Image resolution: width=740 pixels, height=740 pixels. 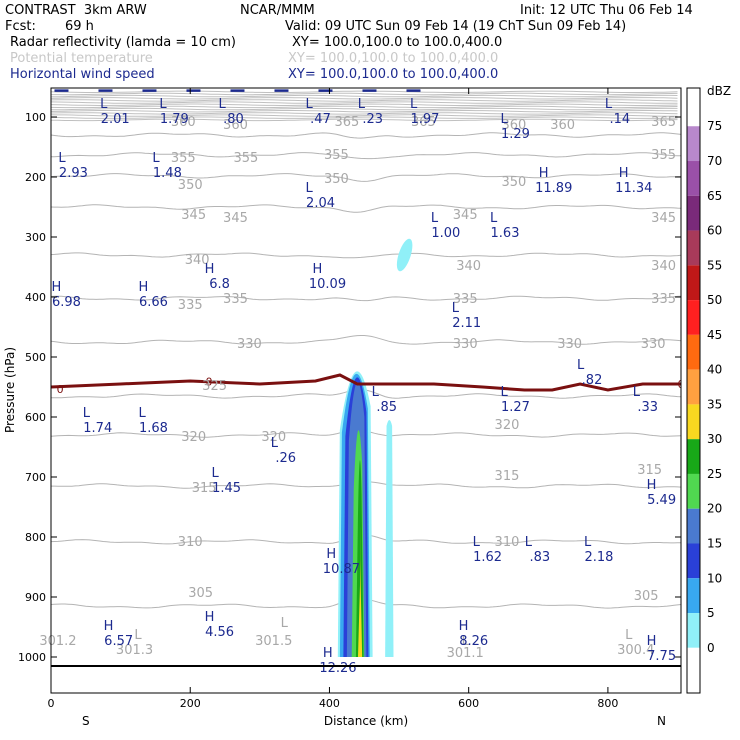 I want to click on theta-label: 360, so click(x=183, y=122).